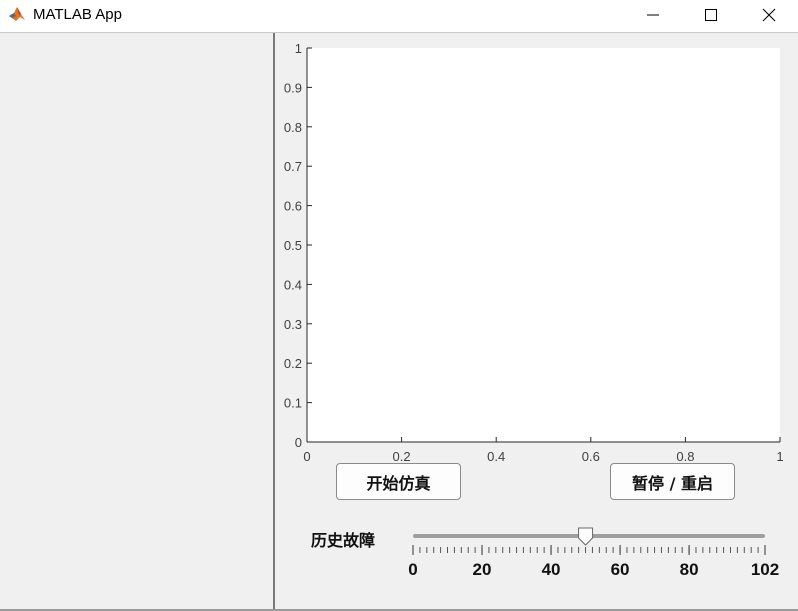  What do you see at coordinates (399, 32) in the screenshot?
I see `title-bar-border` at bounding box center [399, 32].